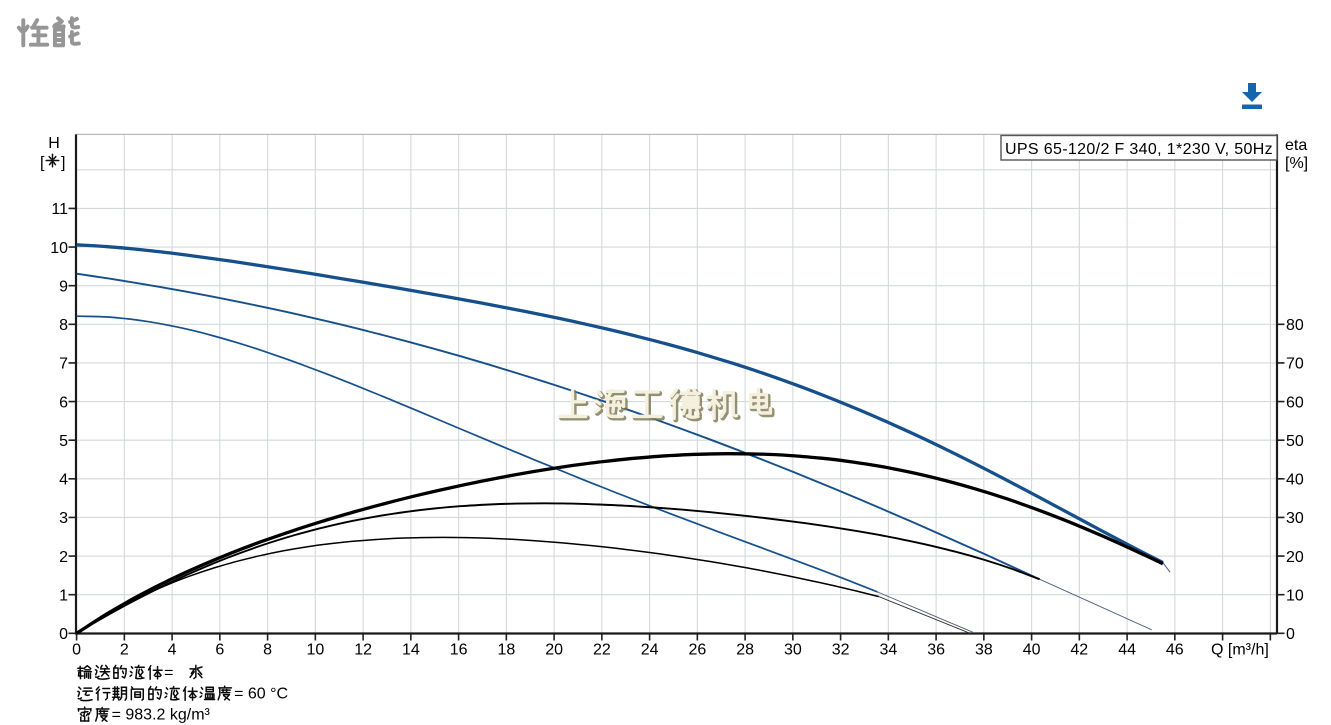 The image size is (1331, 725). Describe the element at coordinates (507, 650) in the screenshot. I see `svg-text: 18` at that location.